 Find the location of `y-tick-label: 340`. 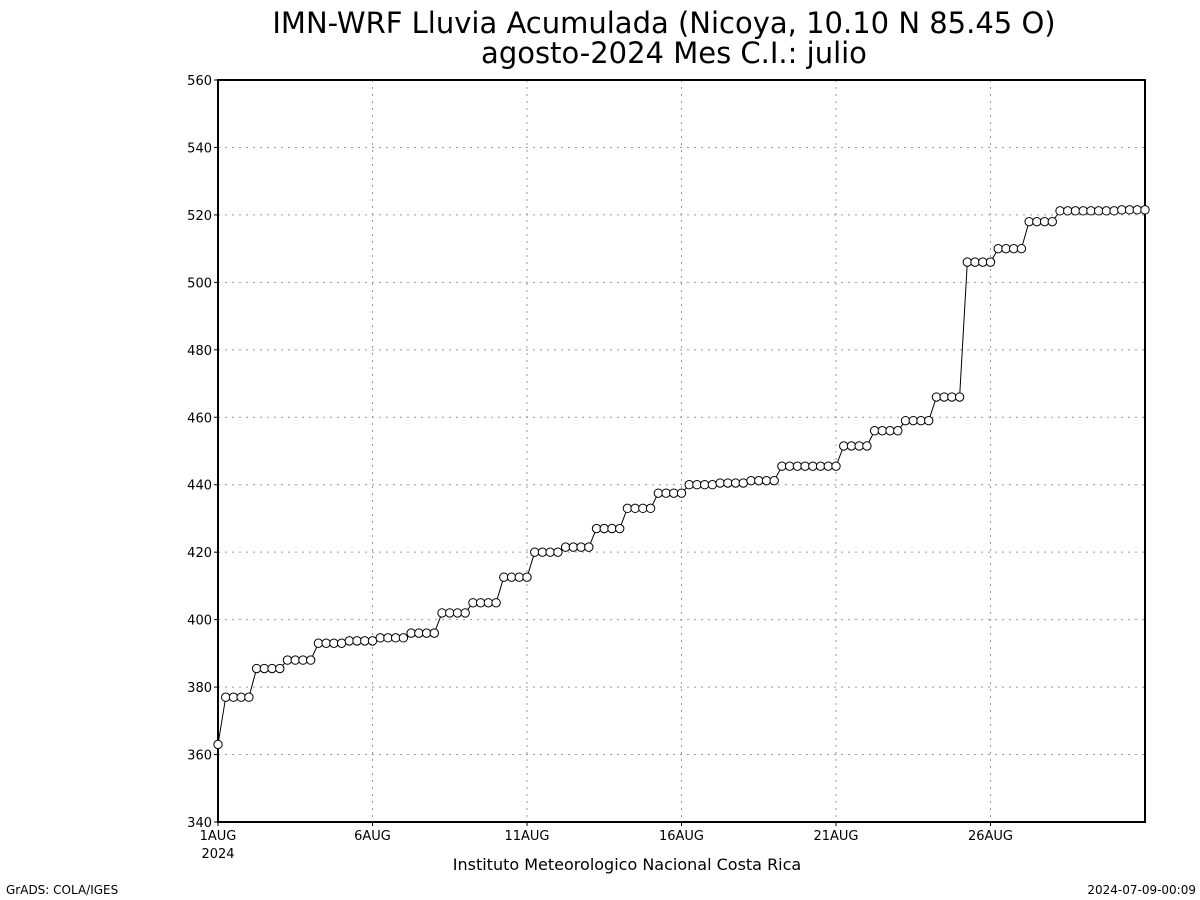

y-tick-label: 340 is located at coordinates (199, 823).